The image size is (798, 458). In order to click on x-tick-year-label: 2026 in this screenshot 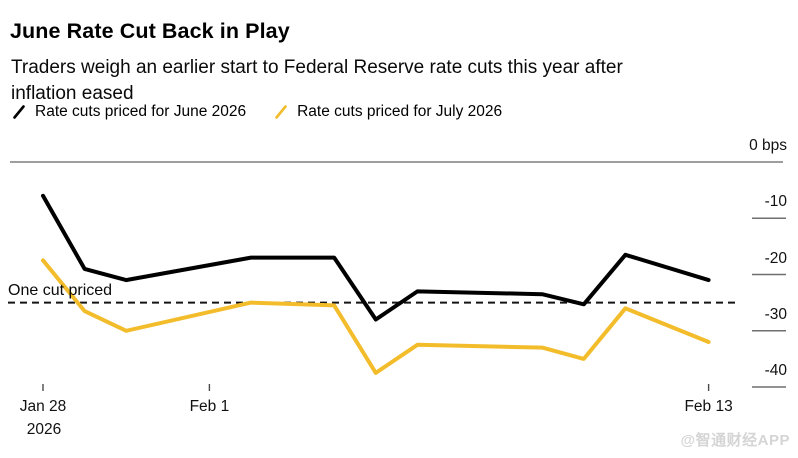, I will do `click(44, 429)`.